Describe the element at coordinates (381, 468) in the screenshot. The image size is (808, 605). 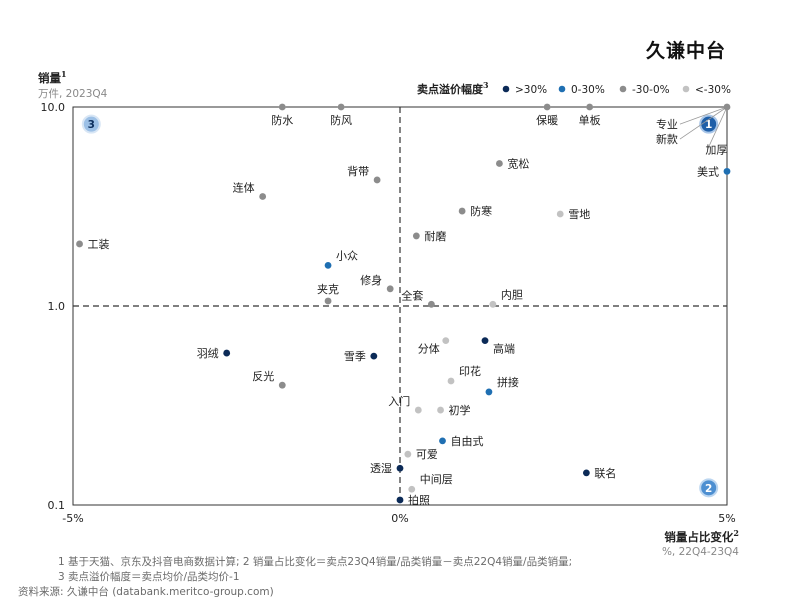
I see `point-label: 透湿` at that location.